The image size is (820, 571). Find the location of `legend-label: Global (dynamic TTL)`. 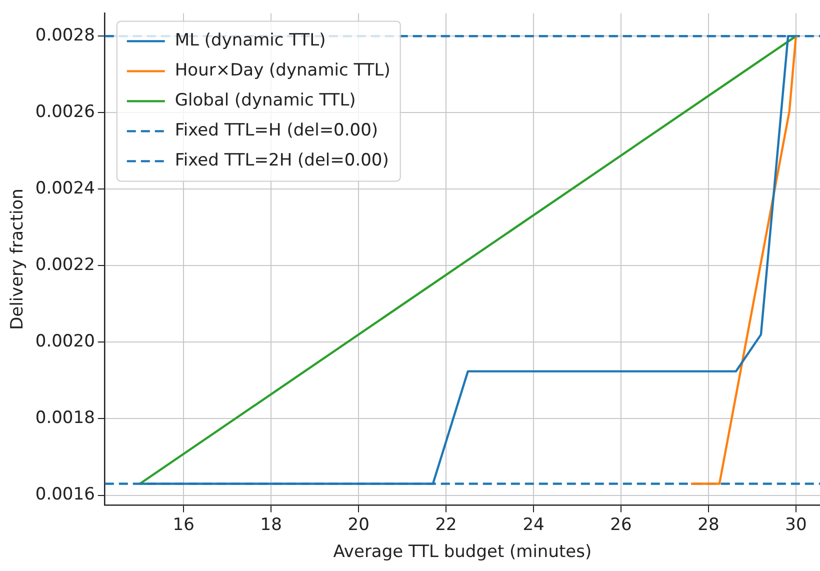

legend-label: Global (dynamic TTL) is located at coordinates (265, 100).